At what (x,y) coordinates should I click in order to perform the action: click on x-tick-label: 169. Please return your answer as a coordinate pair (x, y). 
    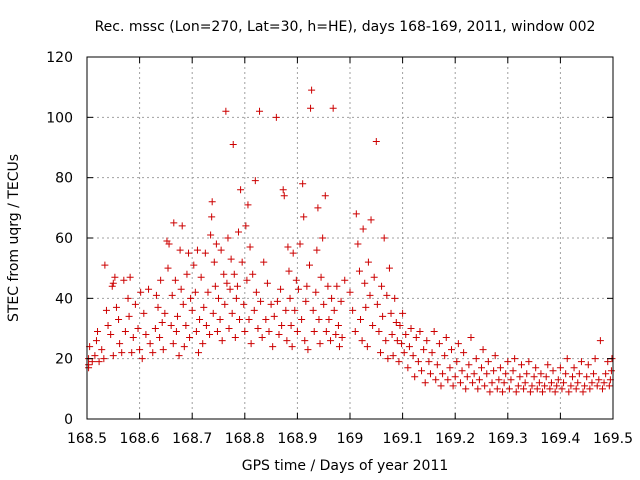
    Looking at the image, I should click on (350, 439).